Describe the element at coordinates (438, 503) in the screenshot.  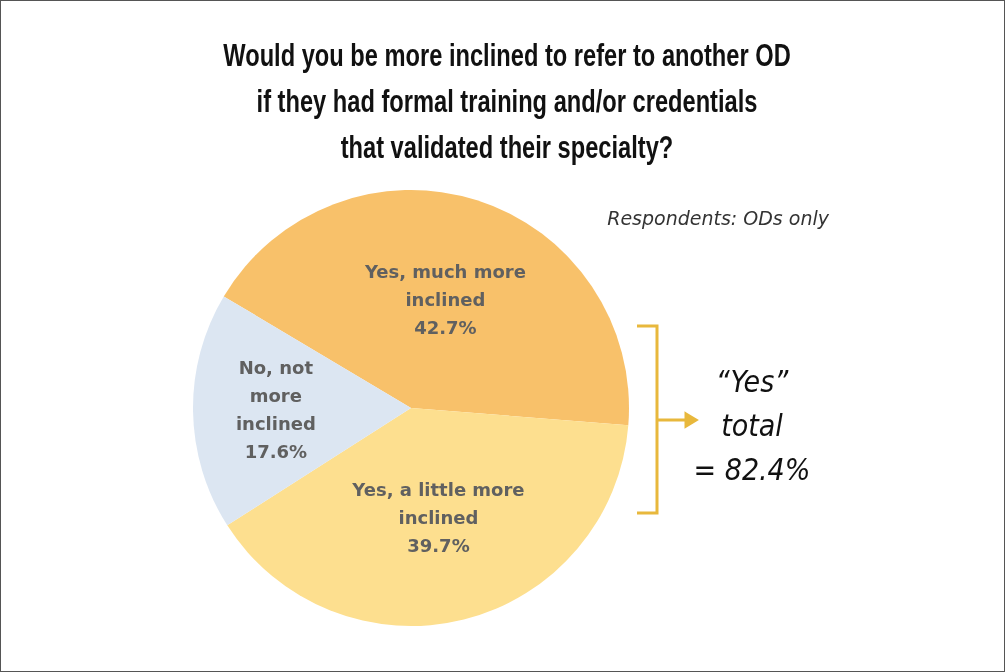
I see `slice-label: Yes, a little more inclined` at that location.